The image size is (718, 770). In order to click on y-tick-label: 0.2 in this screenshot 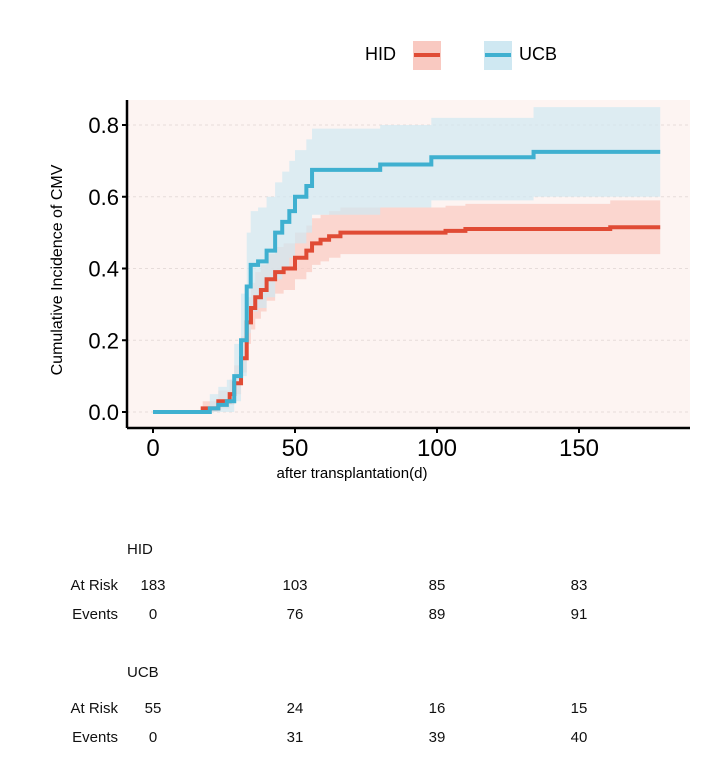, I will do `click(103, 340)`.